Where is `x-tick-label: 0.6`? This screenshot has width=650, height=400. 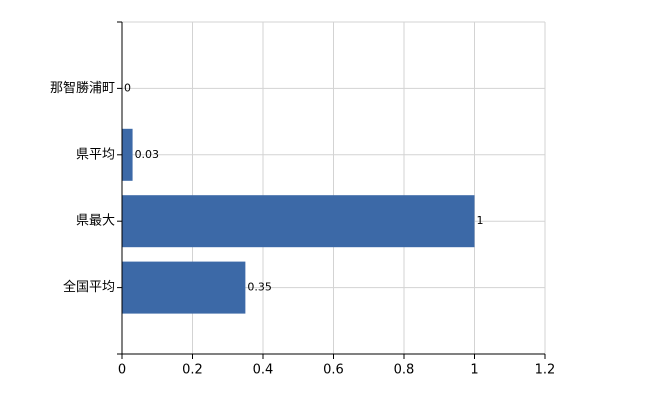 x-tick-label: 0.6 is located at coordinates (333, 370).